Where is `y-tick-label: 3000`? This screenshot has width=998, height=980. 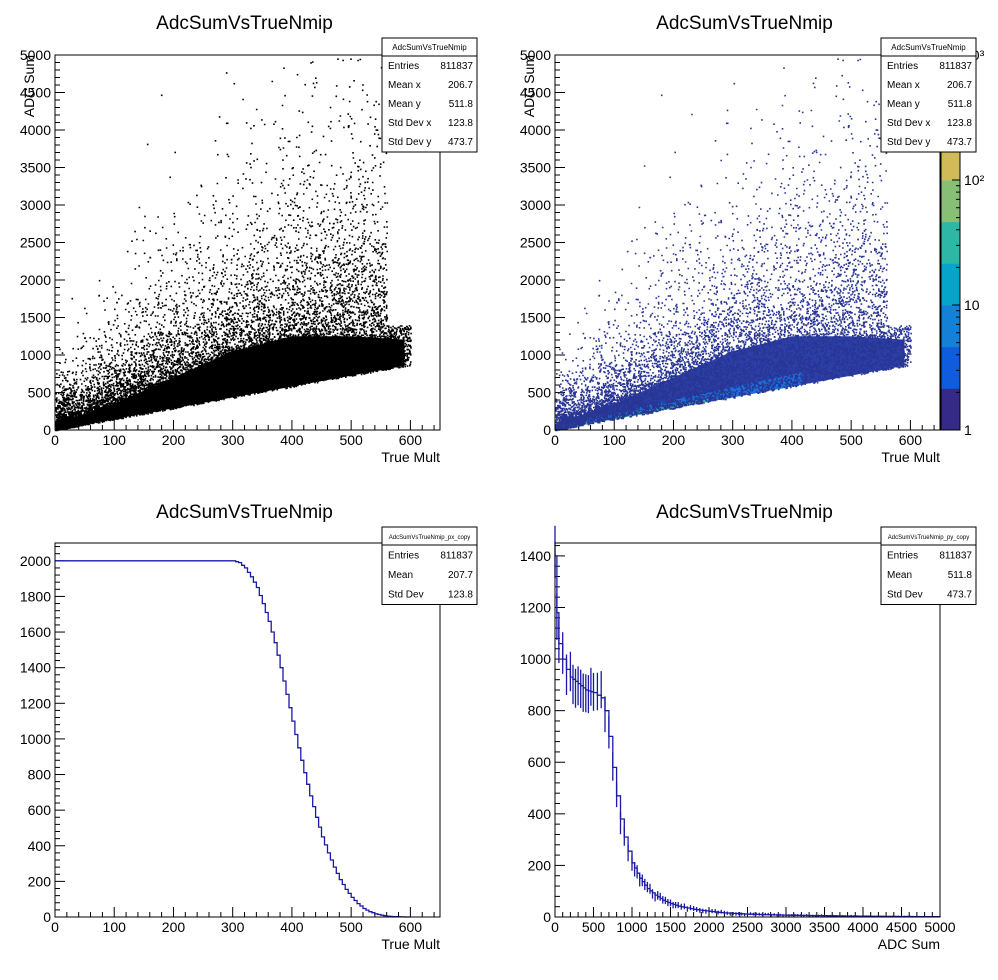
y-tick-label: 3000 is located at coordinates (535, 205).